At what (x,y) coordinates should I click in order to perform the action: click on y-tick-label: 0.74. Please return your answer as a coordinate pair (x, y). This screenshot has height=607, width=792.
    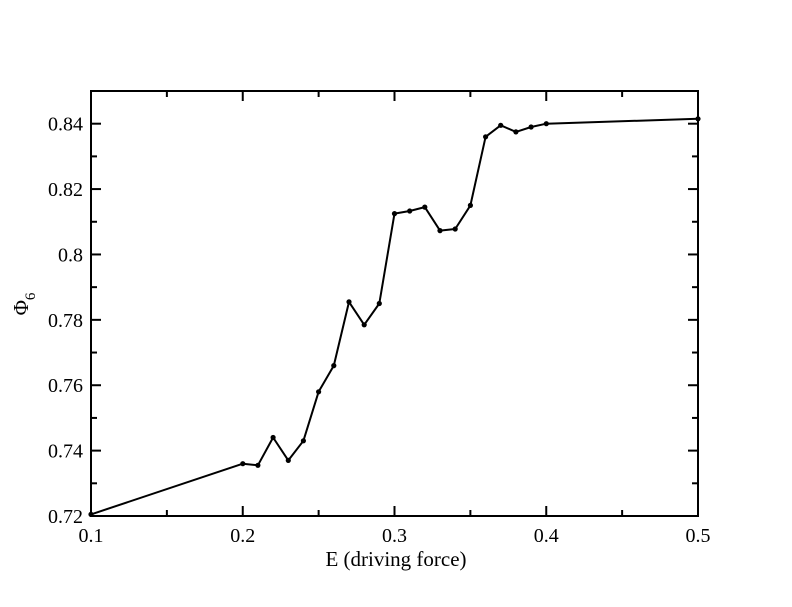
    Looking at the image, I should click on (65, 452).